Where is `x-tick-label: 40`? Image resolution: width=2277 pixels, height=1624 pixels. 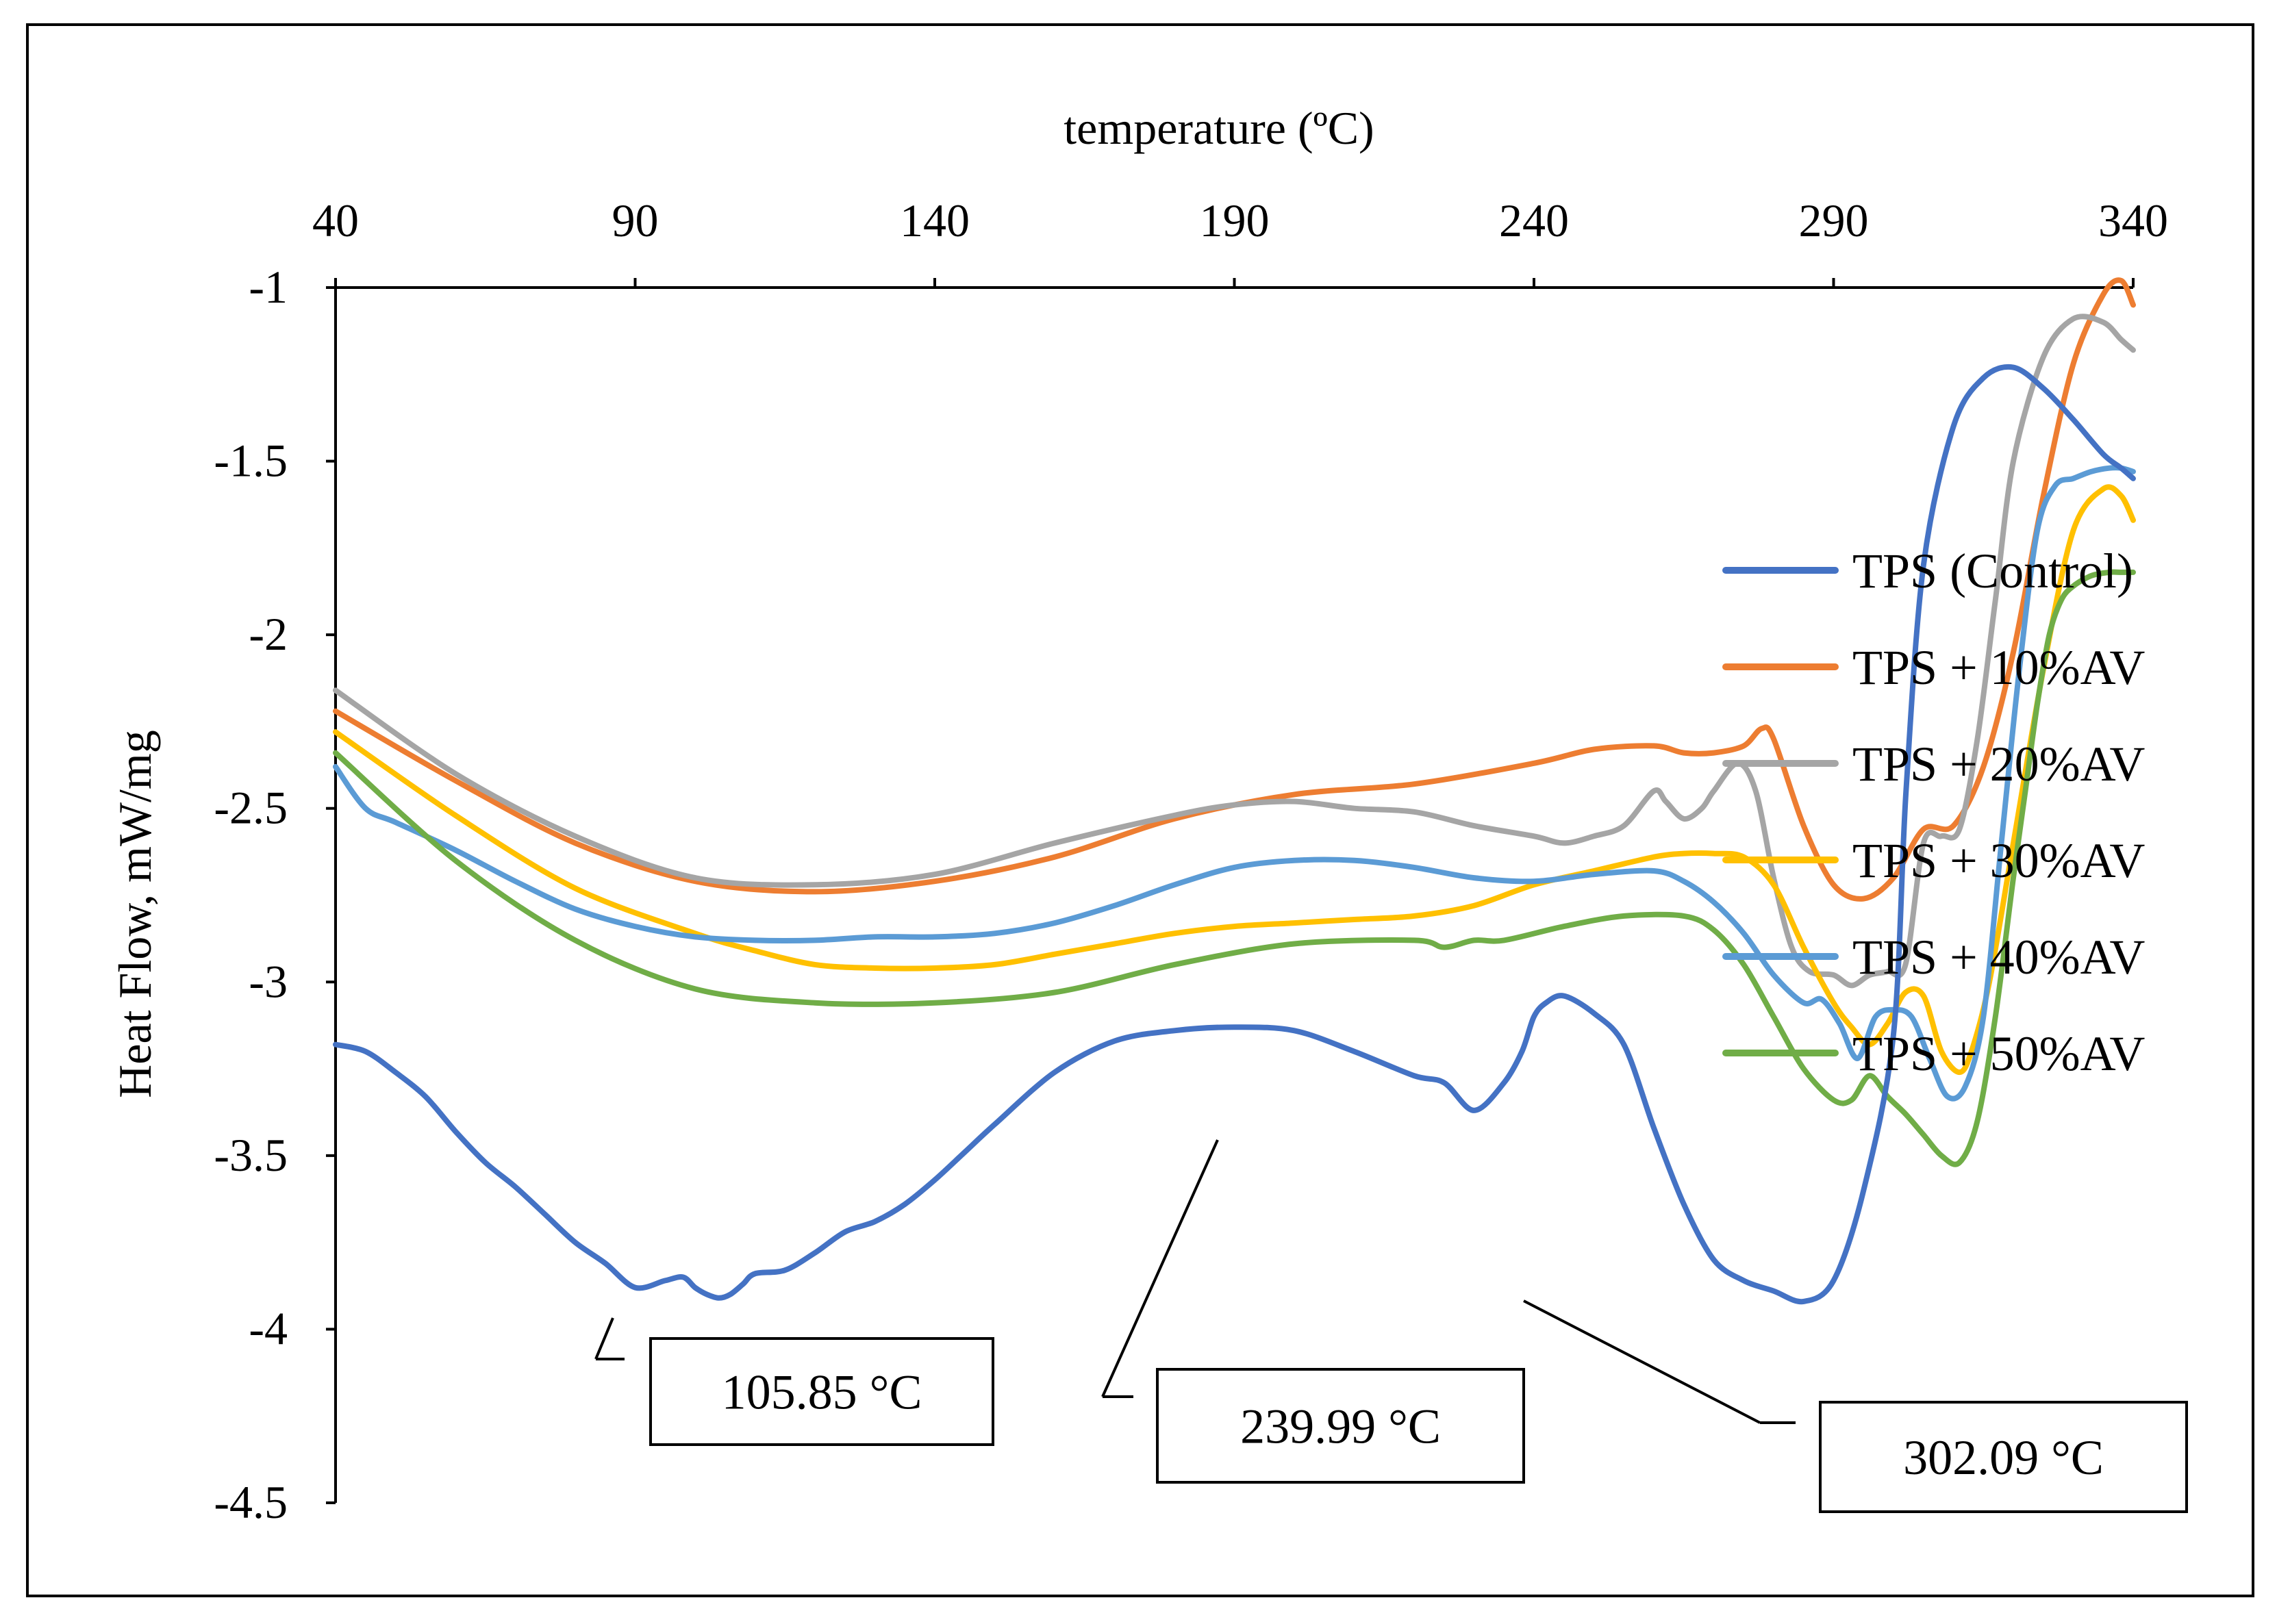
x-tick-label: 40 is located at coordinates (335, 220).